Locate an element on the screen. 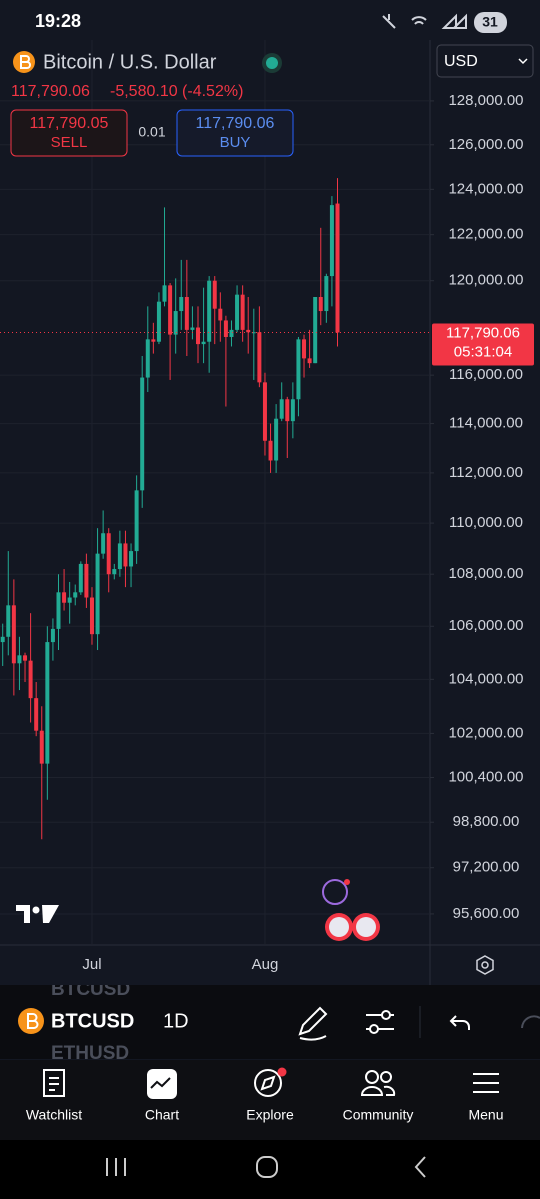 This screenshot has width=540, height=1199. y-tick-label: 106,000.00 is located at coordinates (485, 625).